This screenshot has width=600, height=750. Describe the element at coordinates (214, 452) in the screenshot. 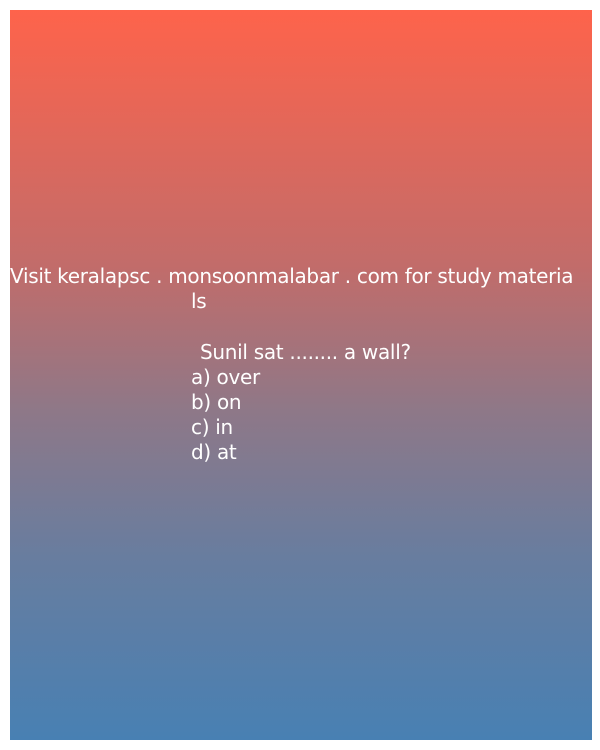

I see `option-d: d) at` at that location.